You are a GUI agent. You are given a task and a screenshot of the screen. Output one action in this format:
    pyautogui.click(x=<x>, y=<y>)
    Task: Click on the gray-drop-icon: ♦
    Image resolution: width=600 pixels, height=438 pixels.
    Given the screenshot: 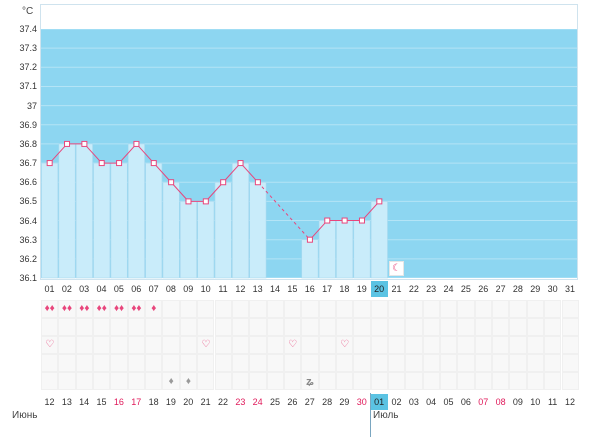 What is the action you would take?
    pyautogui.click(x=188, y=381)
    